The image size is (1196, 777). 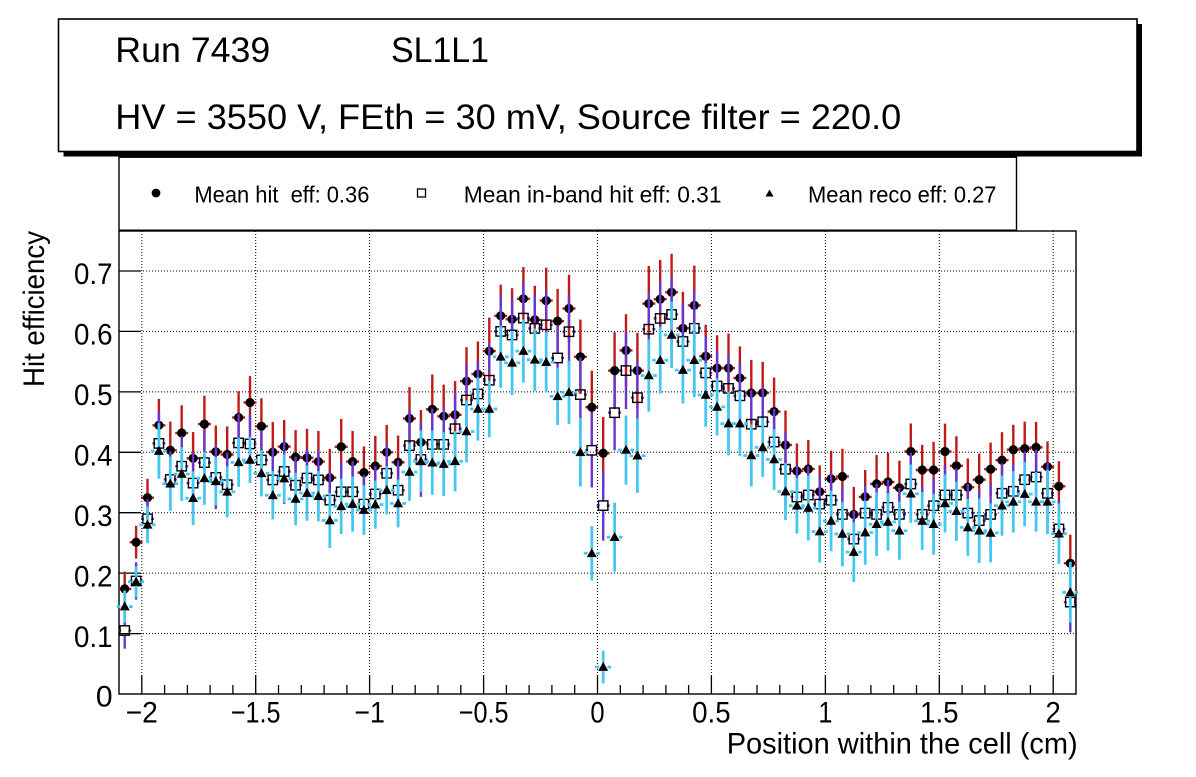 What do you see at coordinates (34, 309) in the screenshot?
I see `svg-text: Hit efficiency` at bounding box center [34, 309].